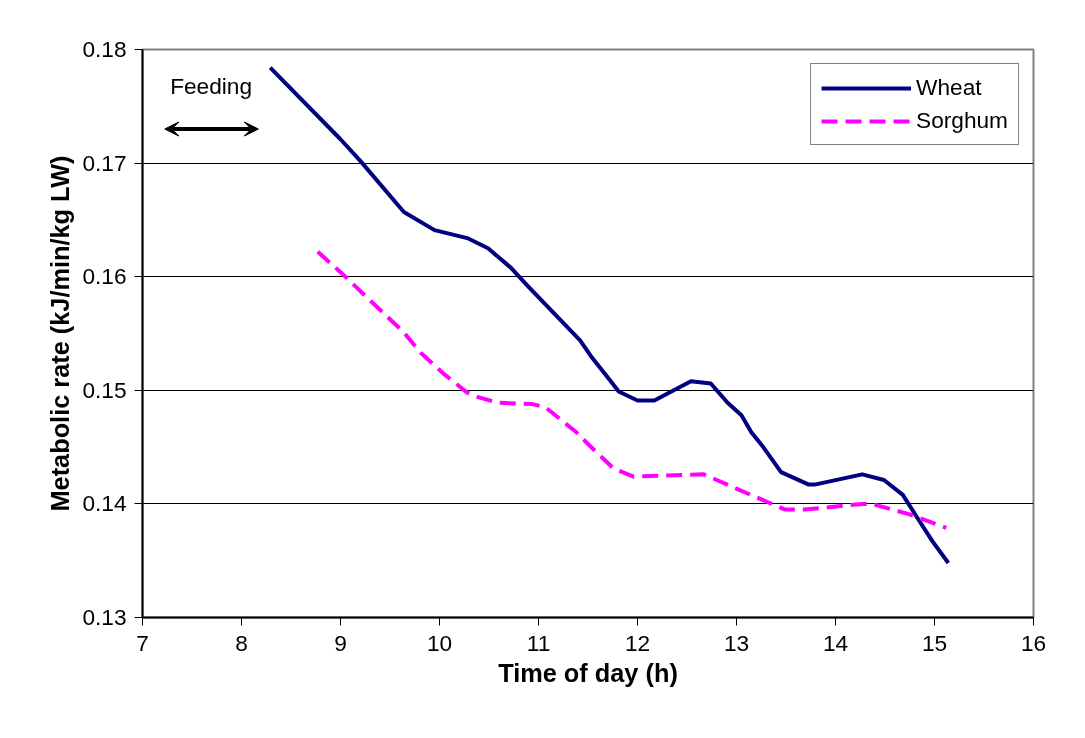 The image size is (1085, 738). Describe the element at coordinates (60, 333) in the screenshot. I see `y-axis-title: Metabolic rate (kJ/min/kg LW)` at that location.